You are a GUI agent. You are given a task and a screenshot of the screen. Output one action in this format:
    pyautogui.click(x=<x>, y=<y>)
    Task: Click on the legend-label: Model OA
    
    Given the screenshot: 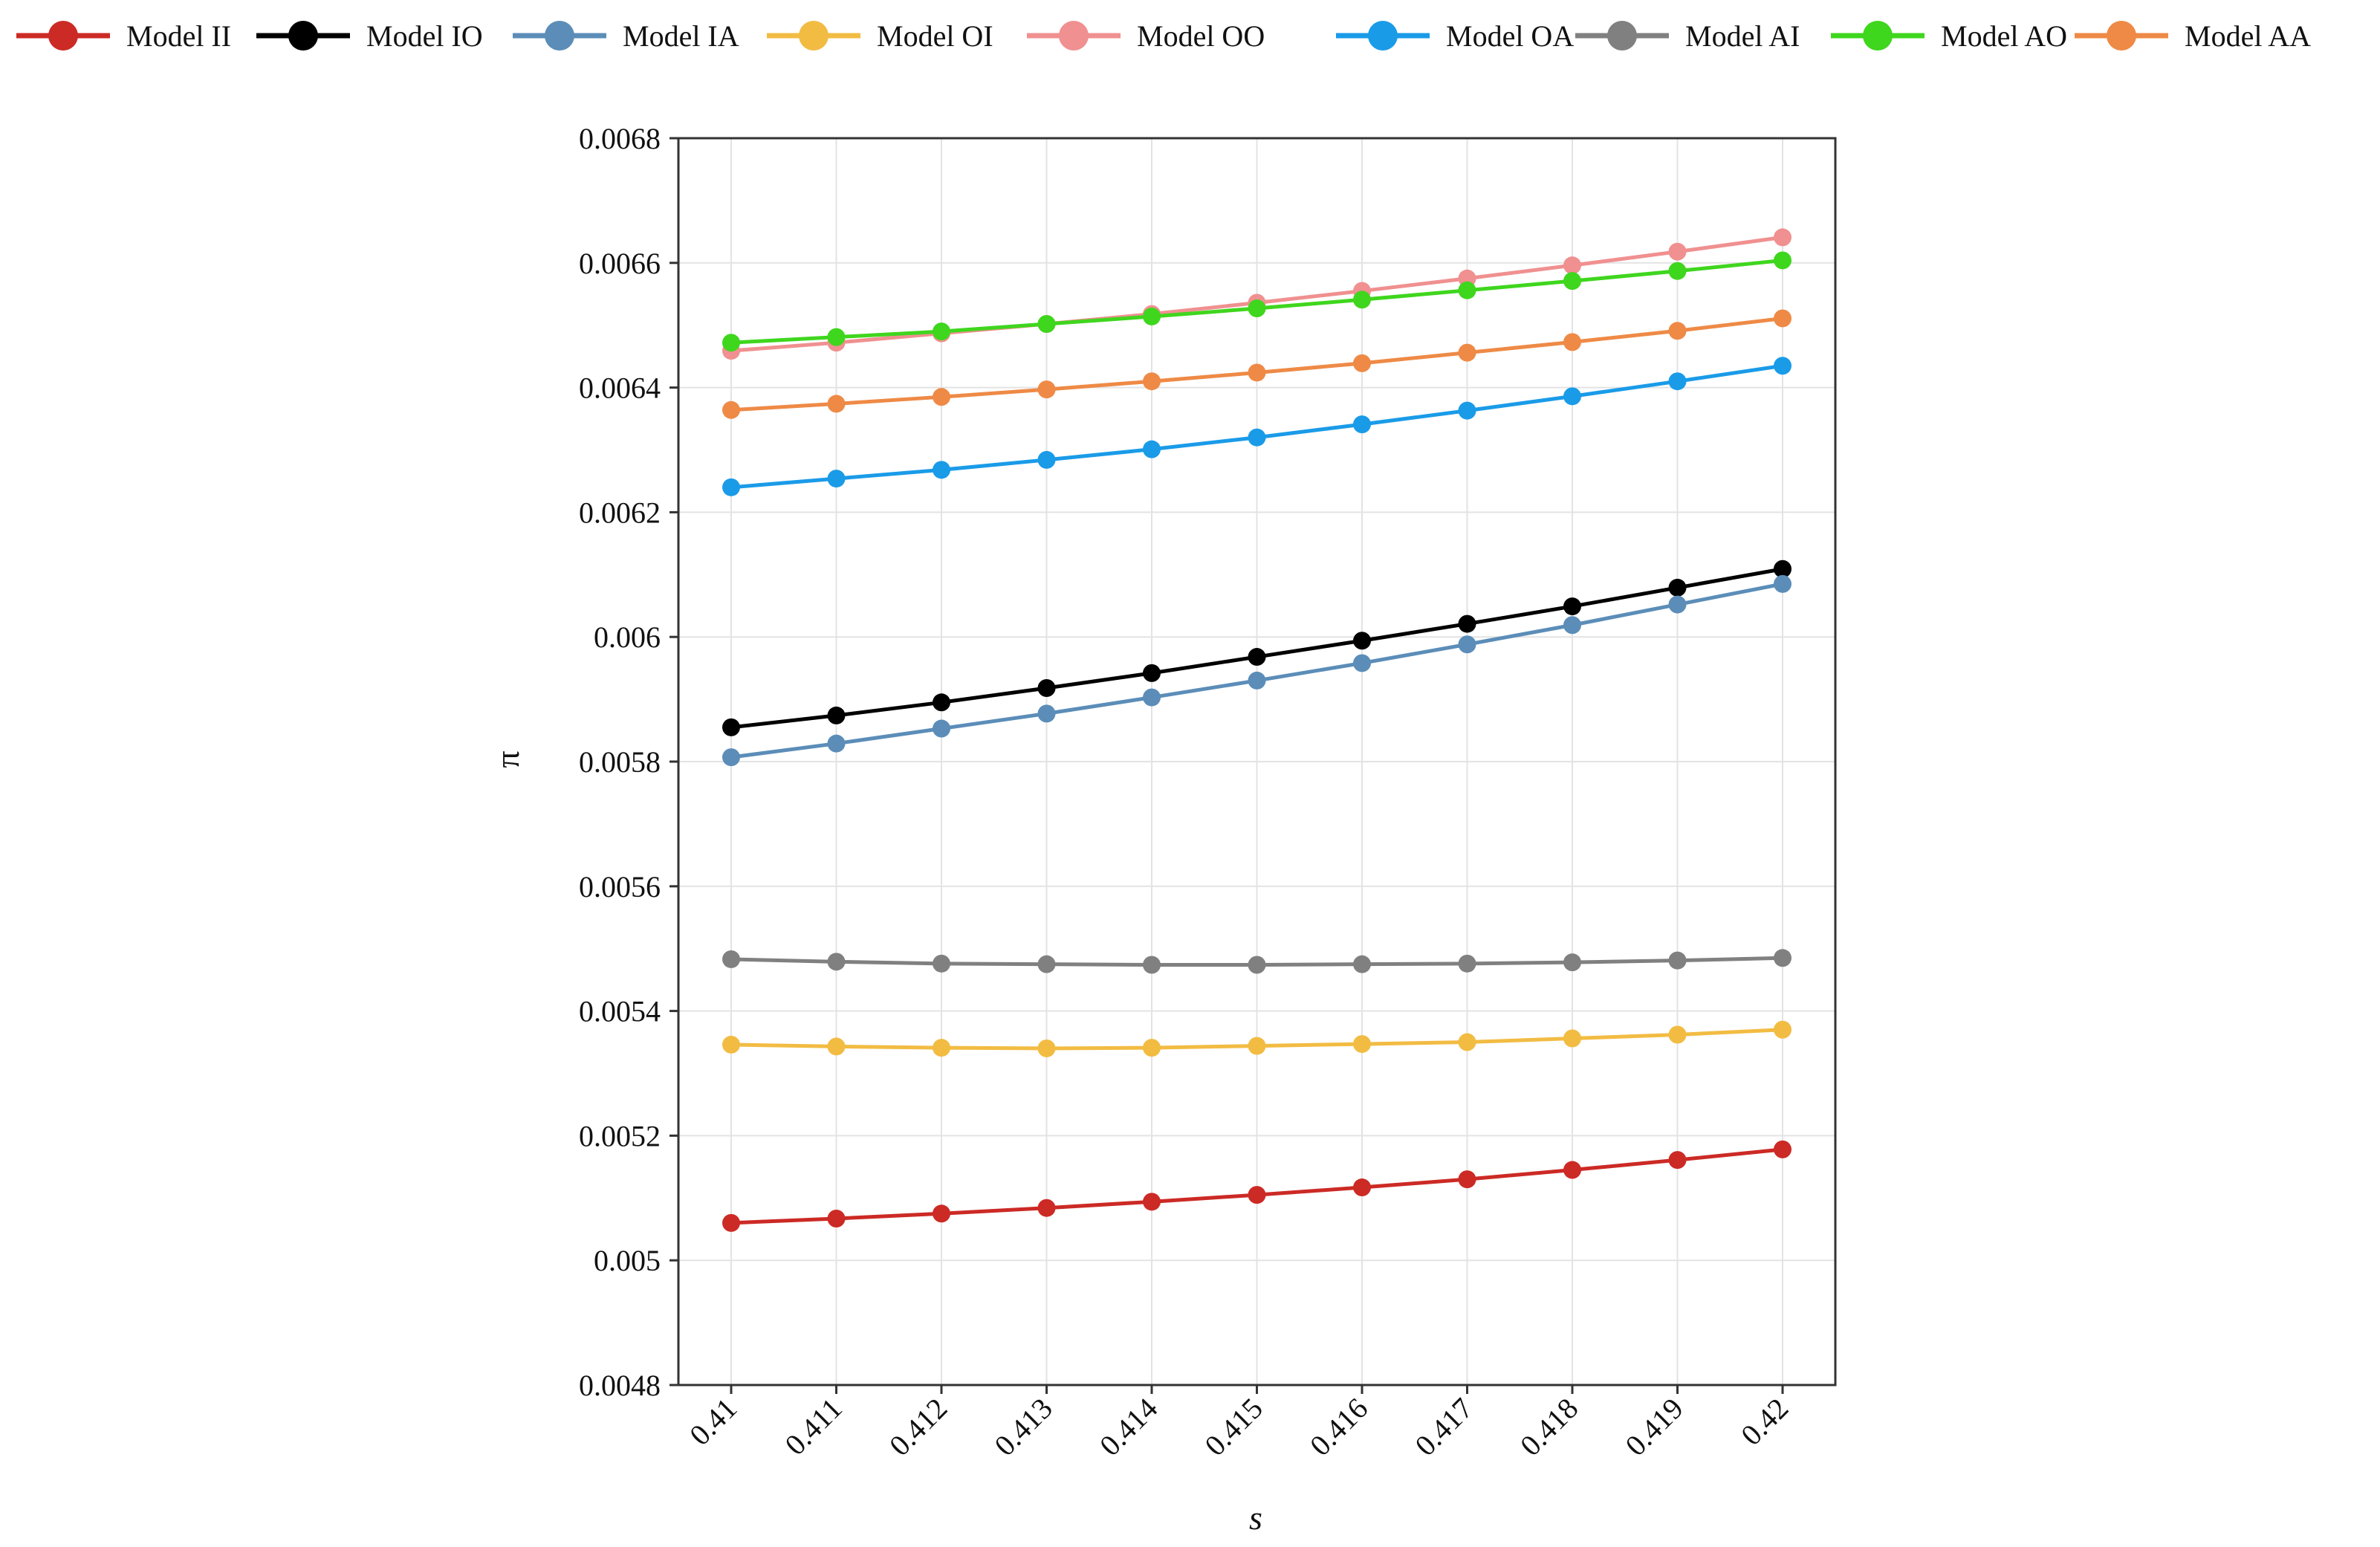 What is the action you would take?
    pyautogui.click(x=1510, y=36)
    